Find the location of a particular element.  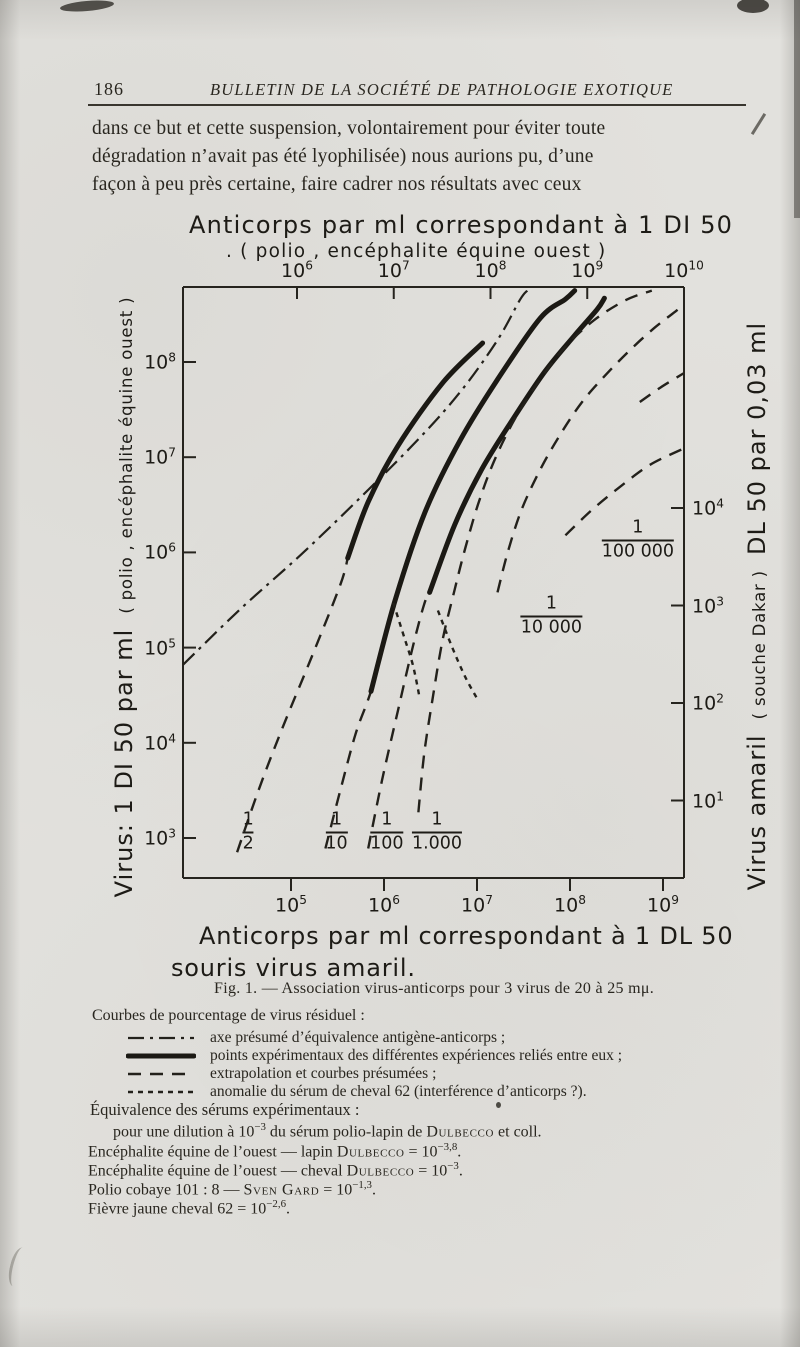

dilution-fraction: 1 100 is located at coordinates (387, 831).